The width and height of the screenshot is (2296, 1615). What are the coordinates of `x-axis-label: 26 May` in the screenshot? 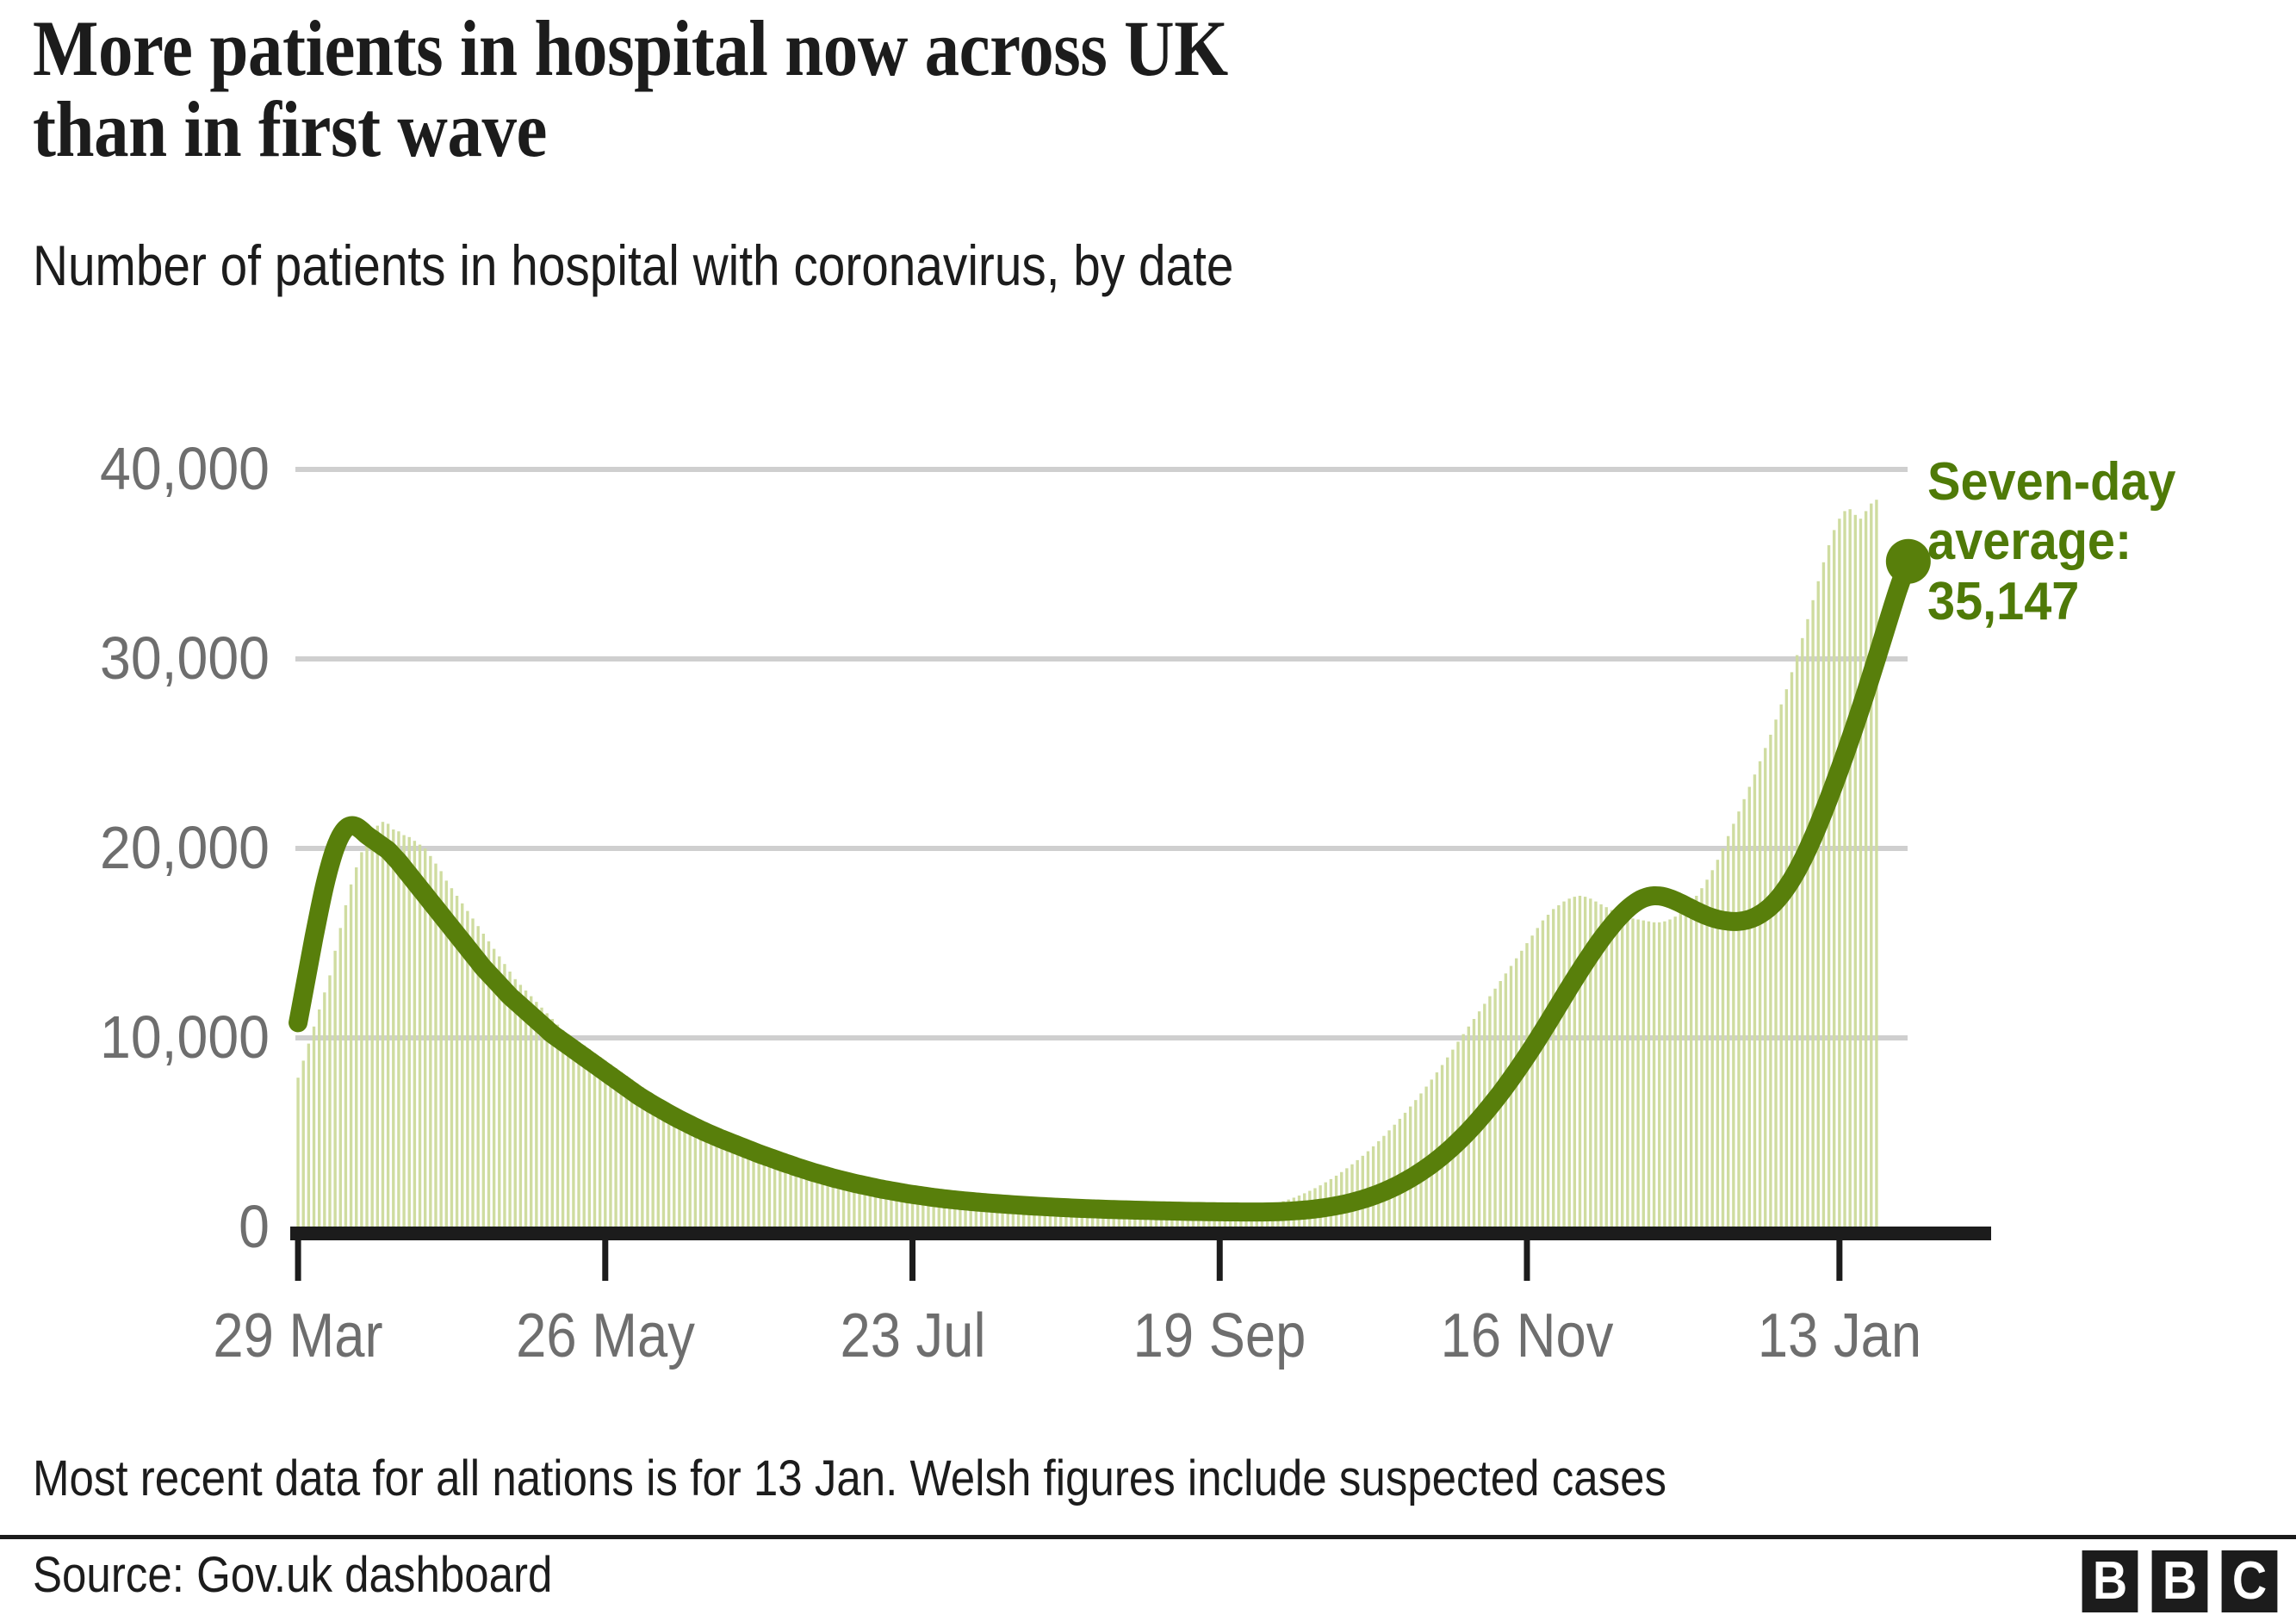 It's located at (605, 1335).